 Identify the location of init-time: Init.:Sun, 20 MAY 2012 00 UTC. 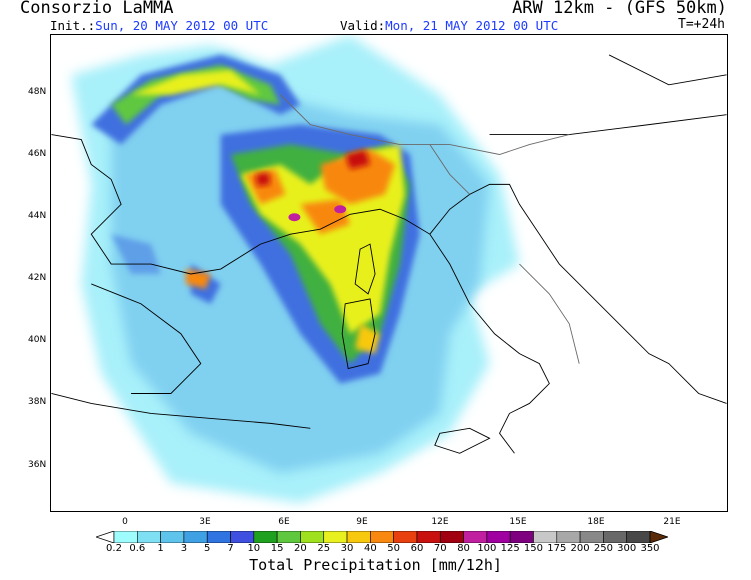
(159, 25).